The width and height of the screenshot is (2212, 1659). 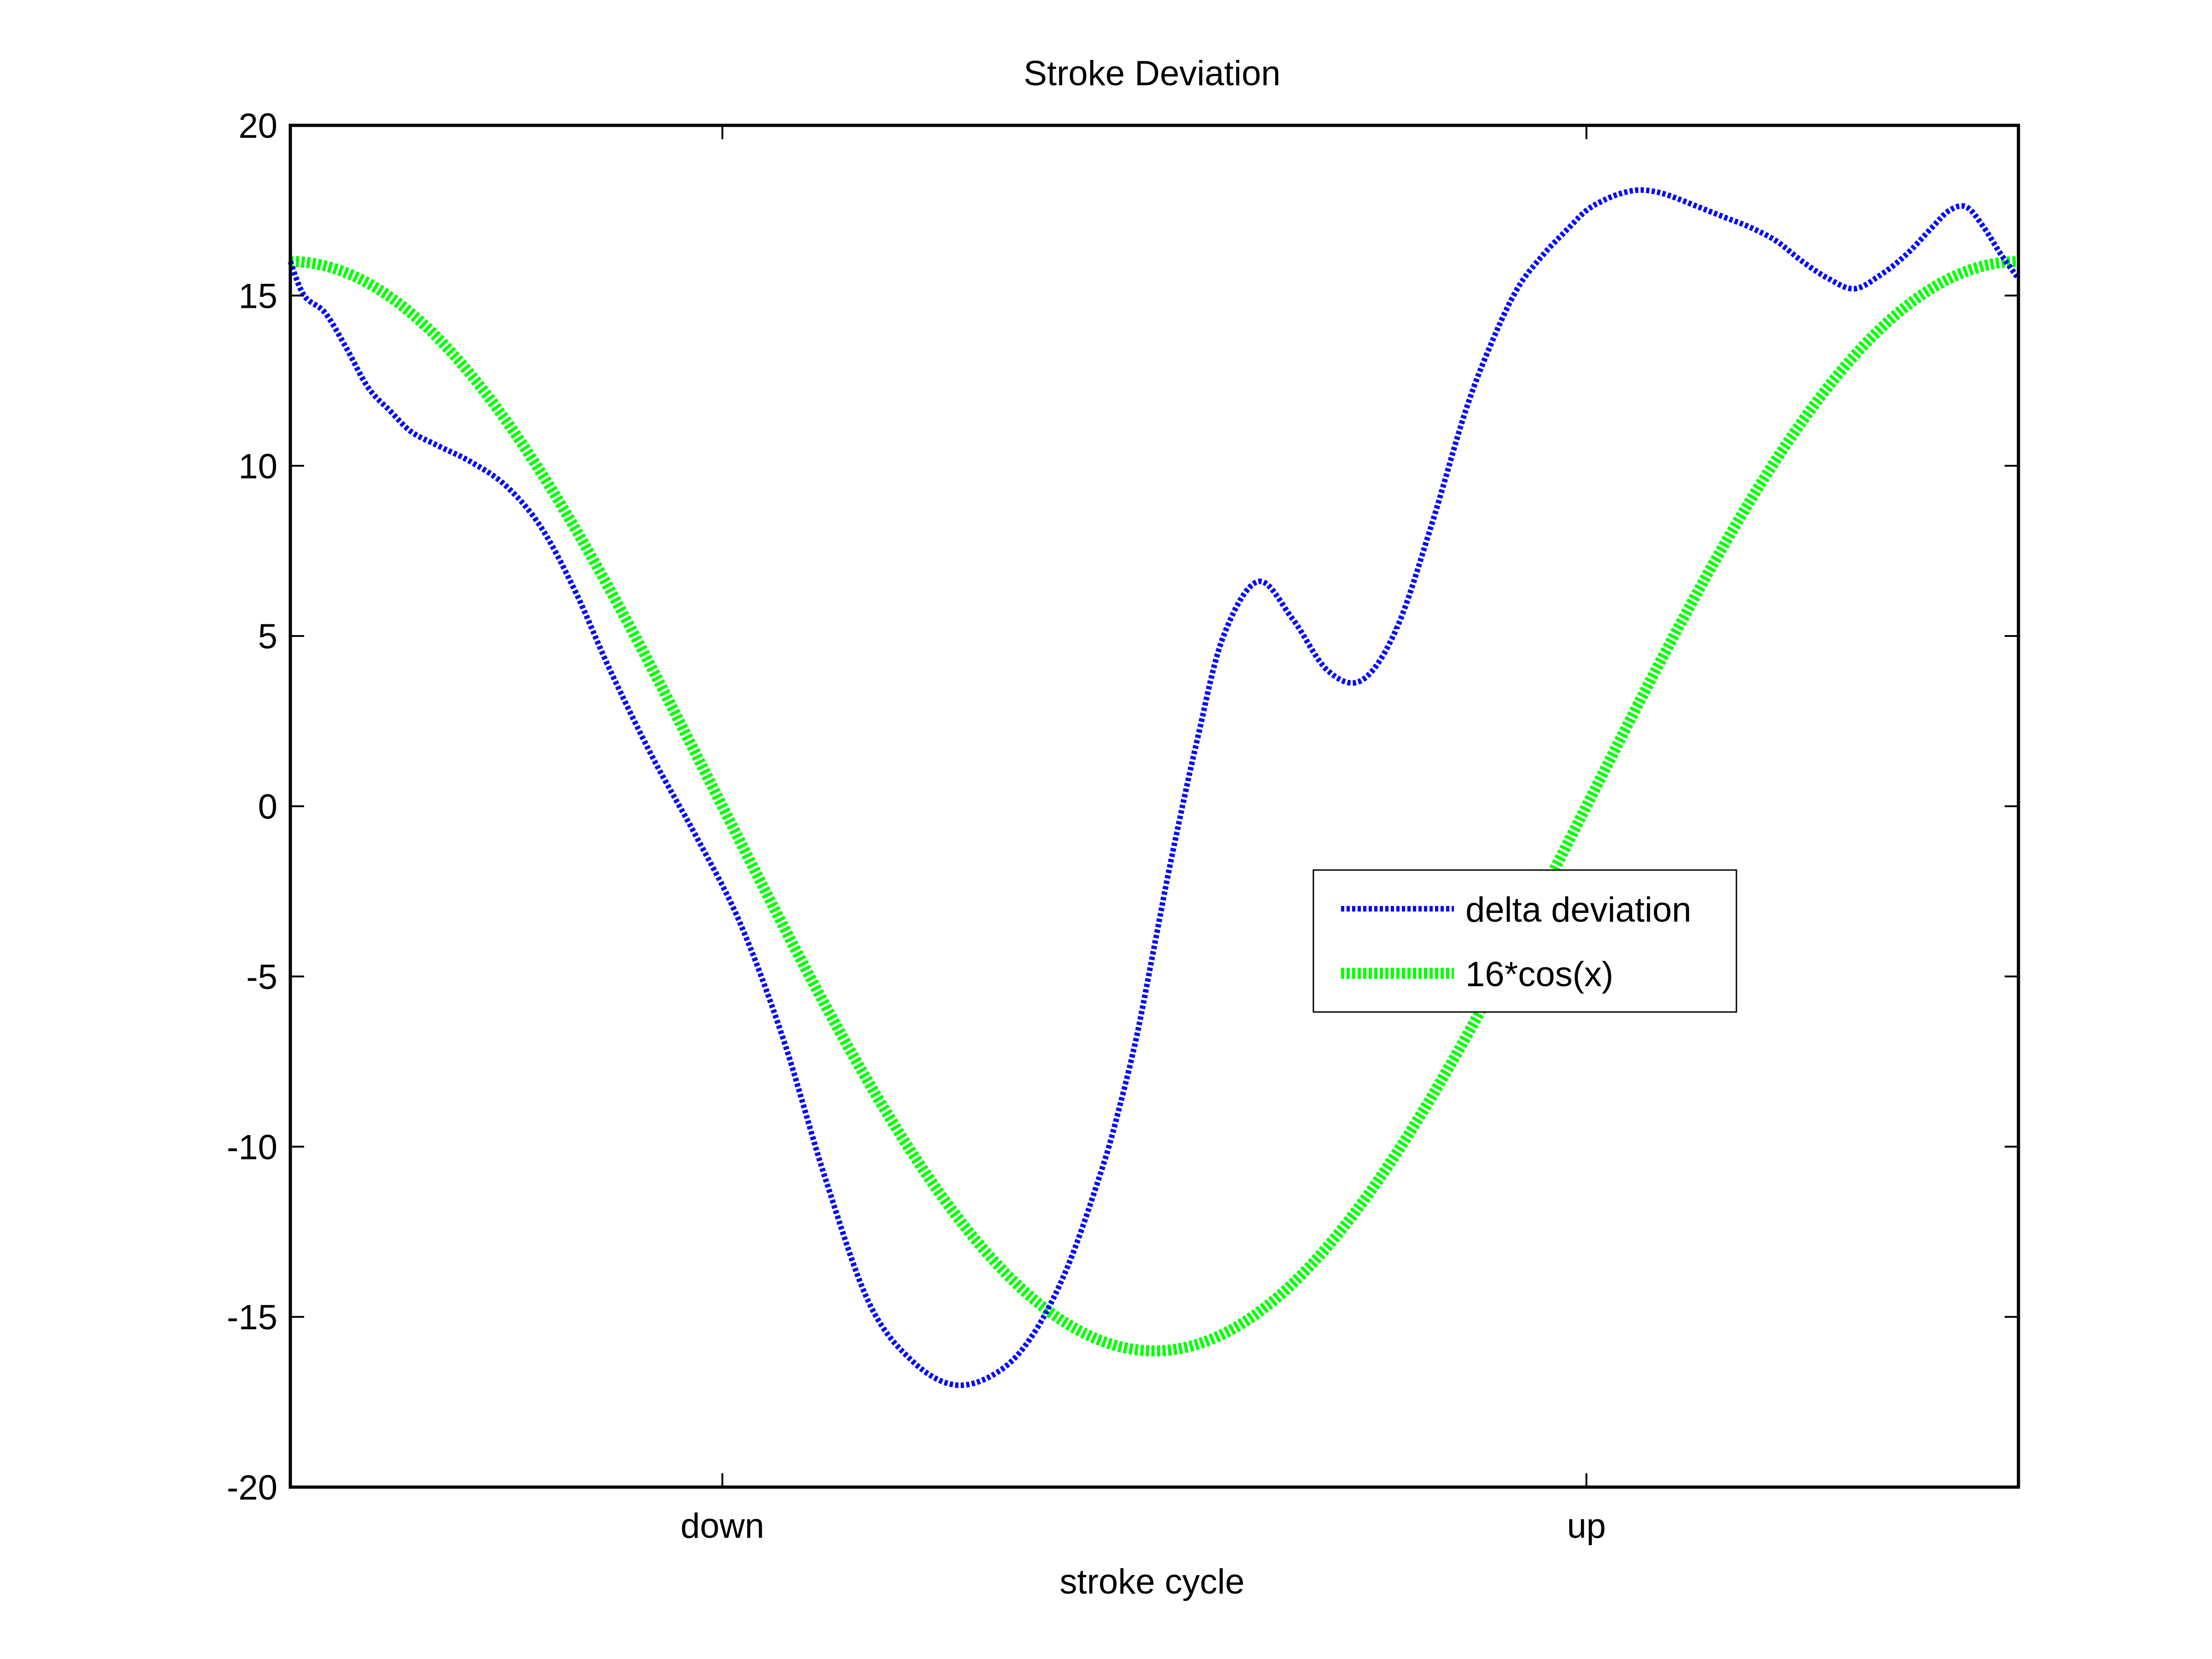 I want to click on legend-label-delta-deviation: delta deviation, so click(x=1578, y=910).